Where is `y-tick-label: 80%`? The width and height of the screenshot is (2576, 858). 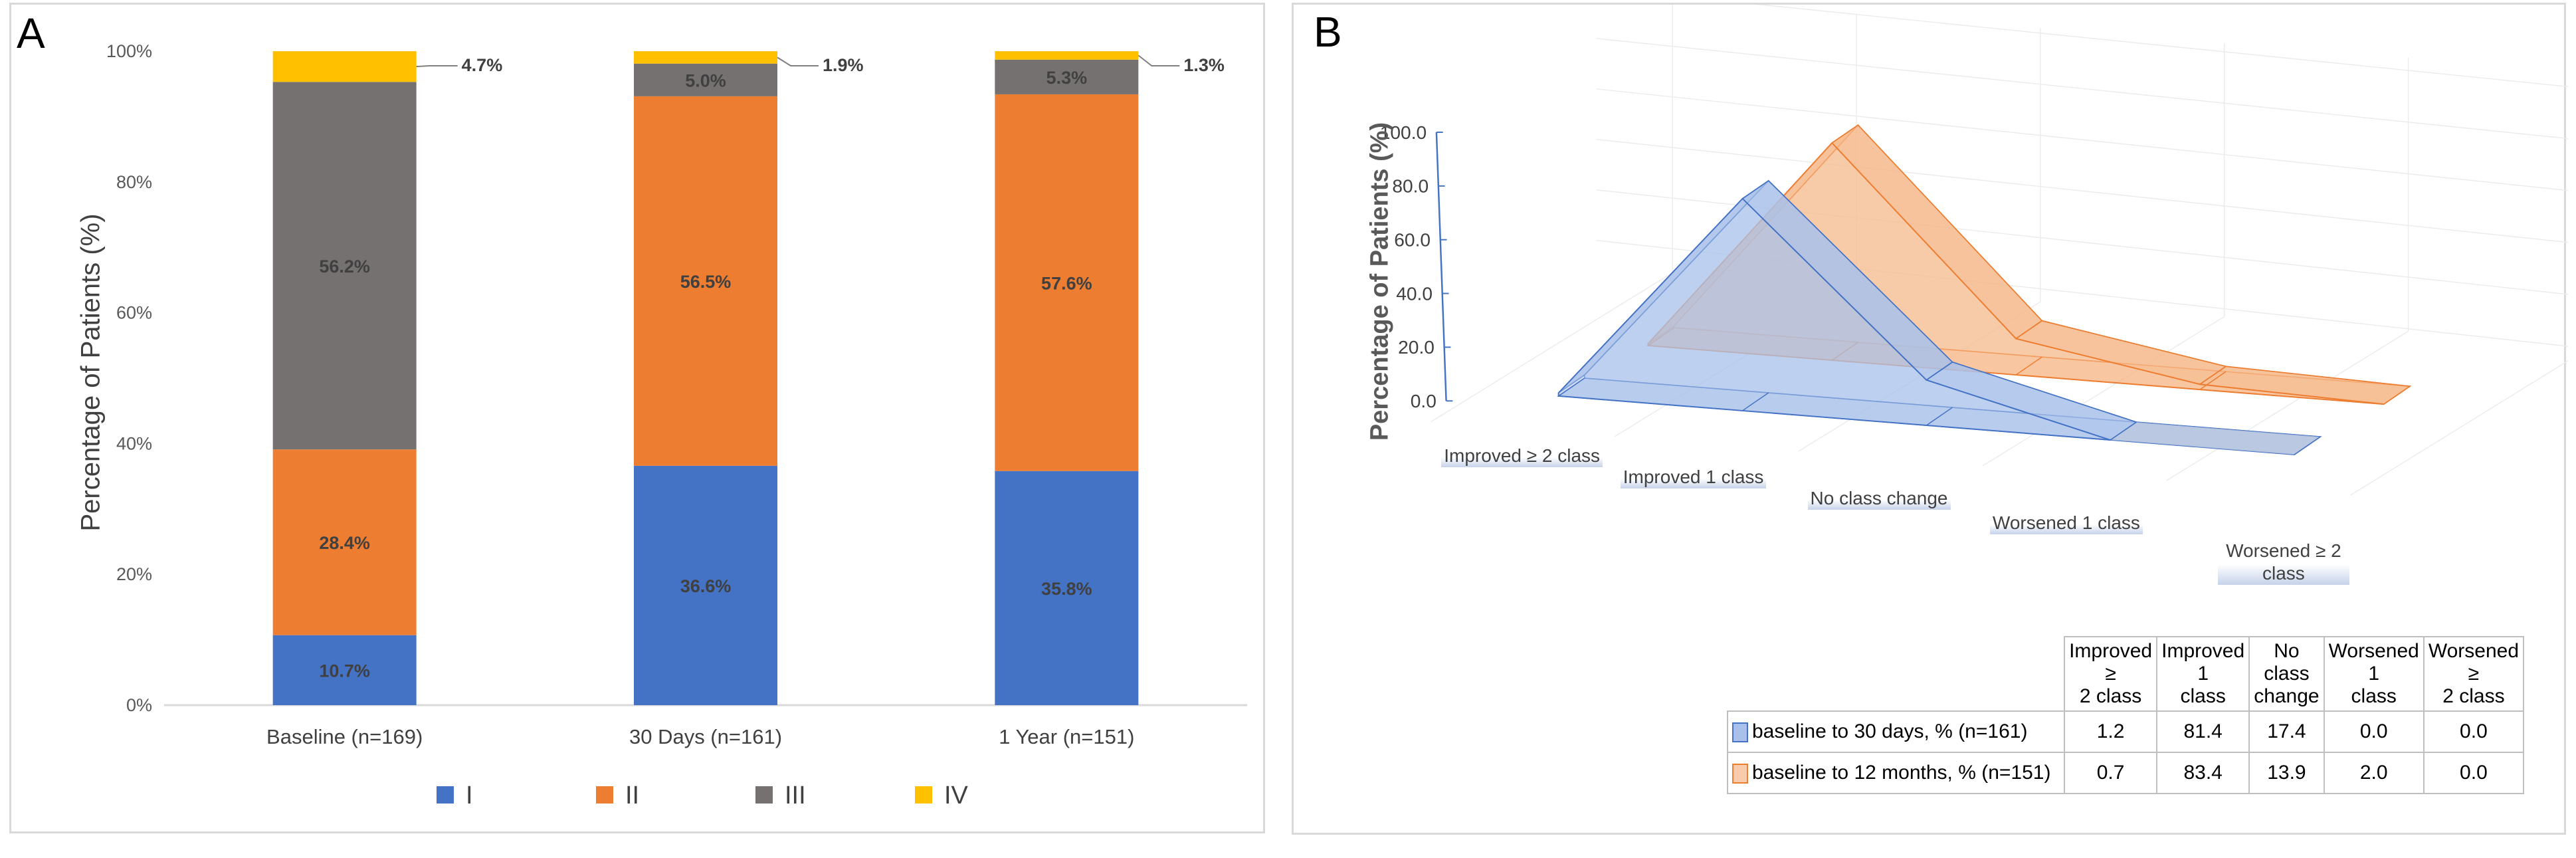
y-tick-label: 80% is located at coordinates (134, 182).